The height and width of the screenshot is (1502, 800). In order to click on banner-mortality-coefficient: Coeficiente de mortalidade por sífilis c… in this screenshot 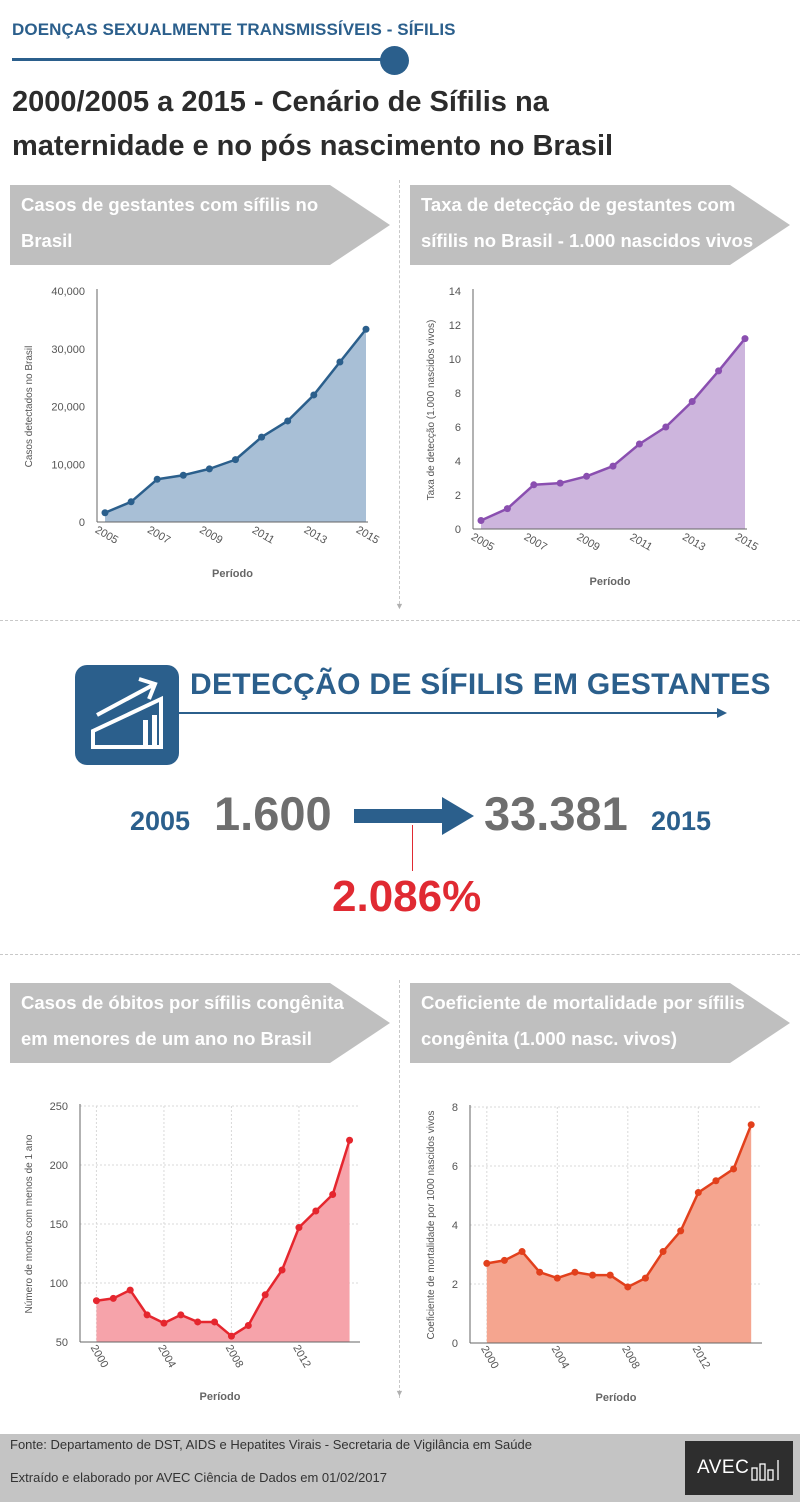, I will do `click(600, 1023)`.